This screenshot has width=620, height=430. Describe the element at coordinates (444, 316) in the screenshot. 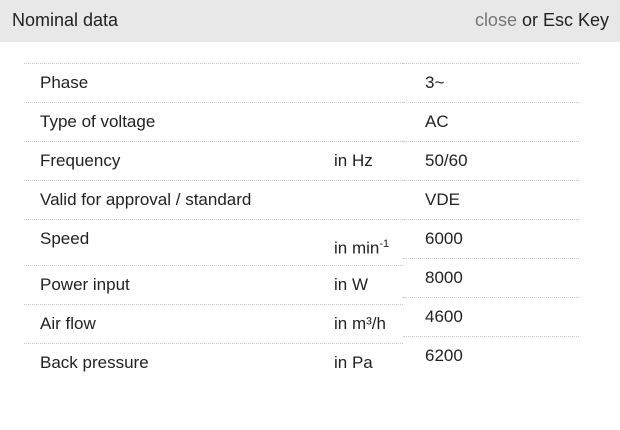

I see `row-value: 4600` at that location.